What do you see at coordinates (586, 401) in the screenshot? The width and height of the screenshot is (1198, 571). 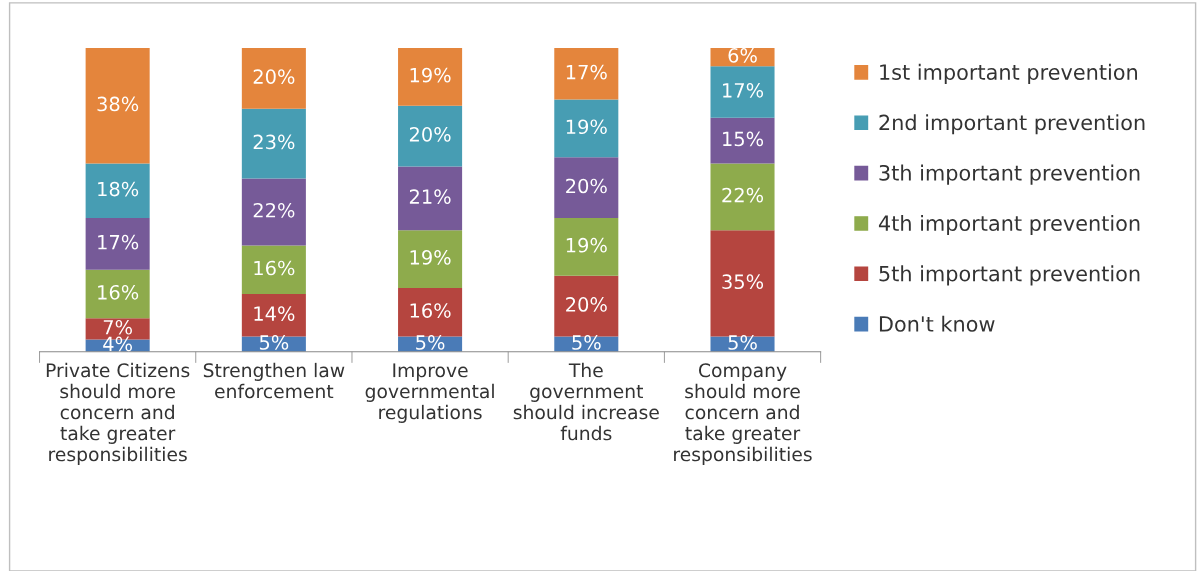 I see `x-tick-label: The government should increase funds` at bounding box center [586, 401].